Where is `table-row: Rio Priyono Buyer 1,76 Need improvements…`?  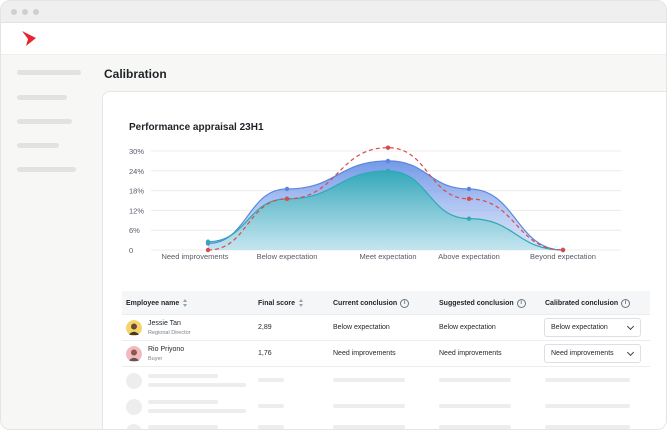
table-row: Rio Priyono Buyer 1,76 Need improvements… is located at coordinates (386, 354).